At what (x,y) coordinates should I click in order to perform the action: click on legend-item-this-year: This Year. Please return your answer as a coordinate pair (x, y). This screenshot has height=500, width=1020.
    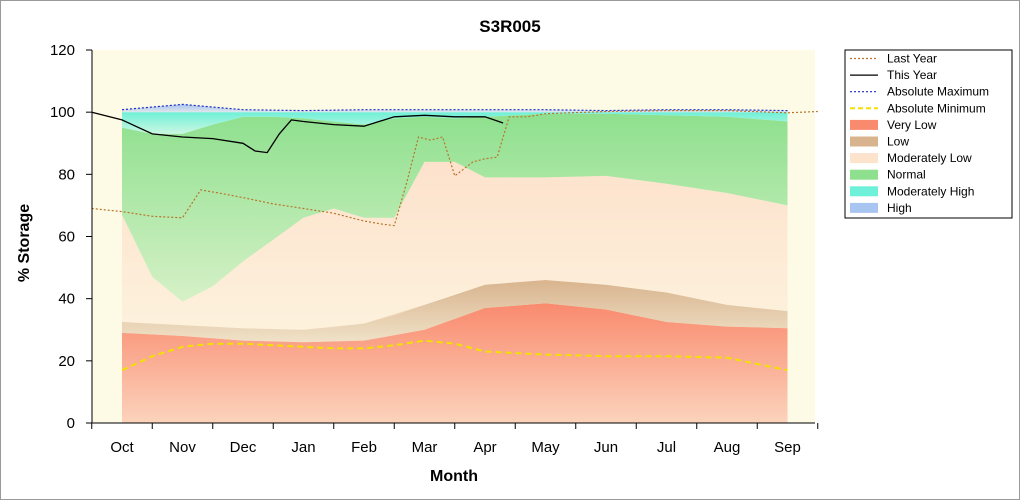
    Looking at the image, I should click on (893, 75).